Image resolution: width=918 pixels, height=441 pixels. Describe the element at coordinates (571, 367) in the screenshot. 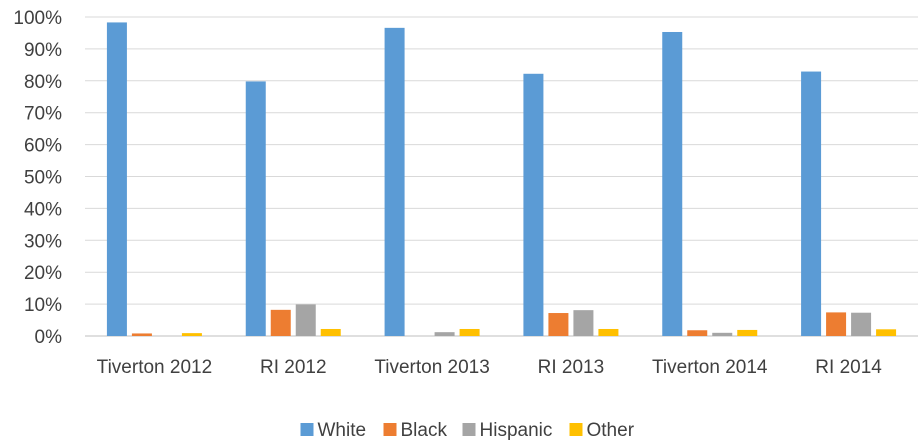

I see `x-tick-label: RI 2013` at that location.